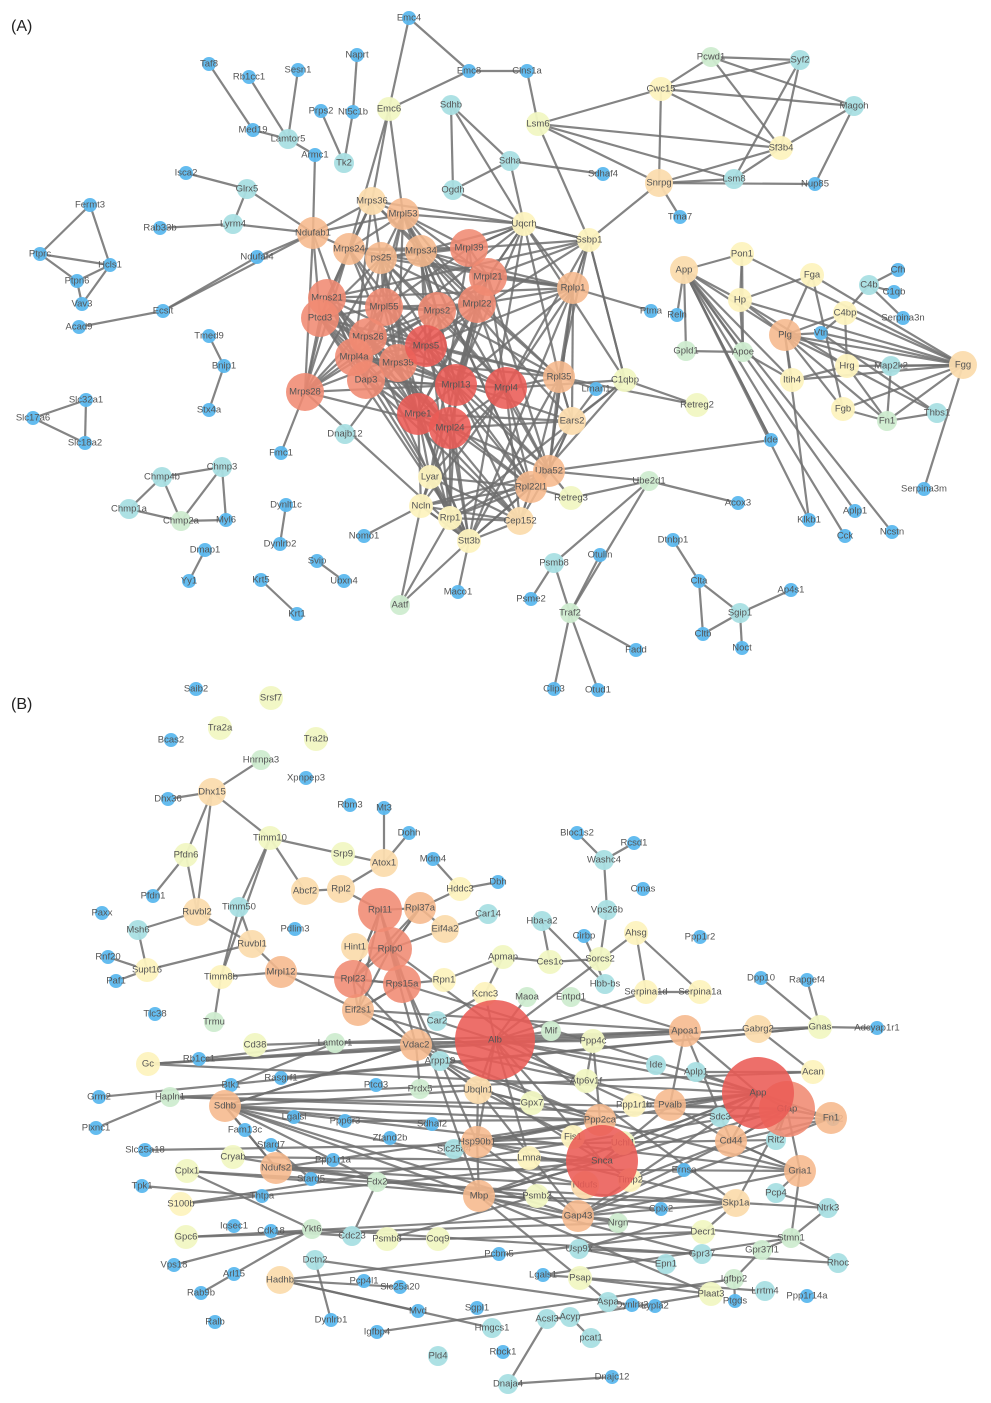 This screenshot has height=1403, width=991. What do you see at coordinates (341, 889) in the screenshot?
I see `node-label: Rpl2` at bounding box center [341, 889].